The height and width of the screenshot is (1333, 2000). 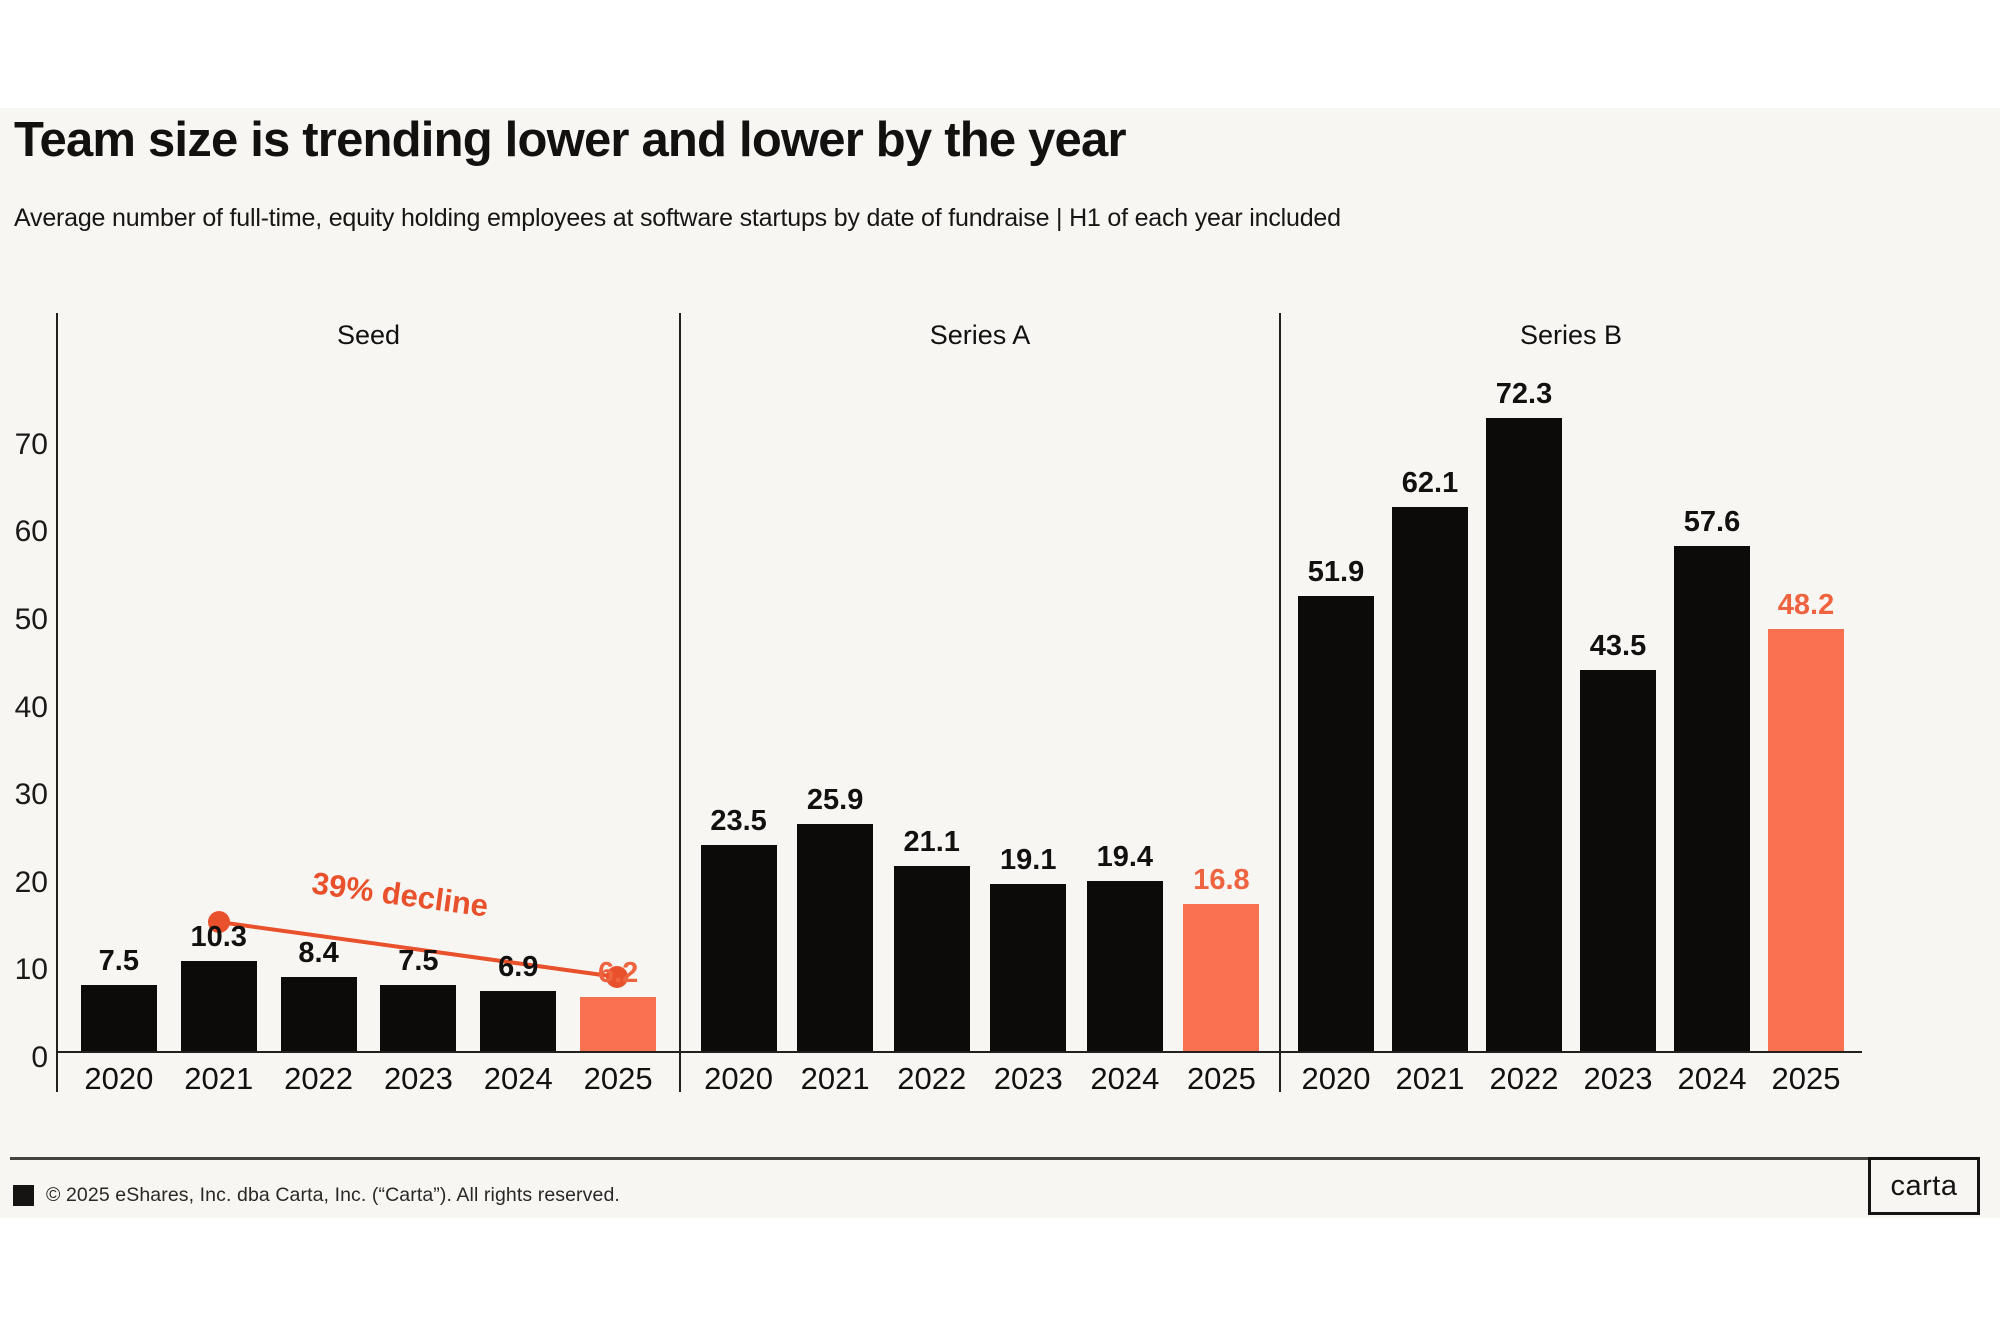 I want to click on x-tick-series-b-2024: 2024, so click(x=1712, y=1078).